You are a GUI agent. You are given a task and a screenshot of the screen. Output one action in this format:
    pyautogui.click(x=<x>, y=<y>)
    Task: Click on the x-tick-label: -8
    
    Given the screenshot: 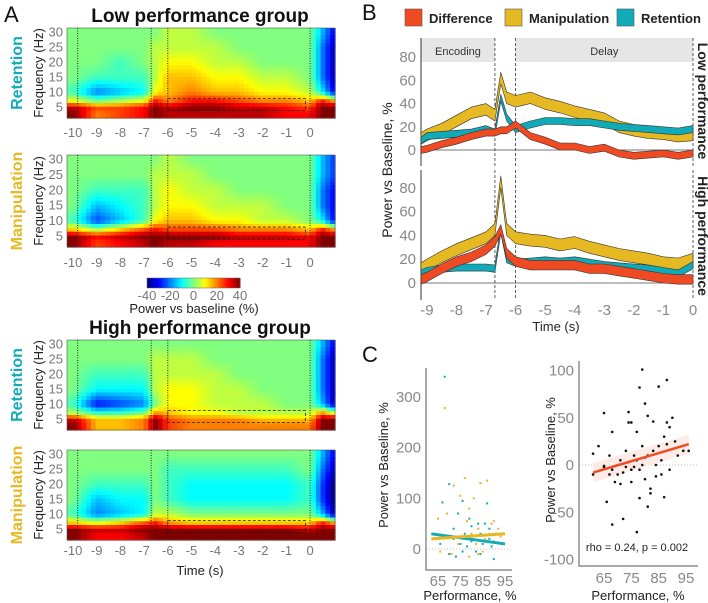 What is the action you would take?
    pyautogui.click(x=121, y=132)
    